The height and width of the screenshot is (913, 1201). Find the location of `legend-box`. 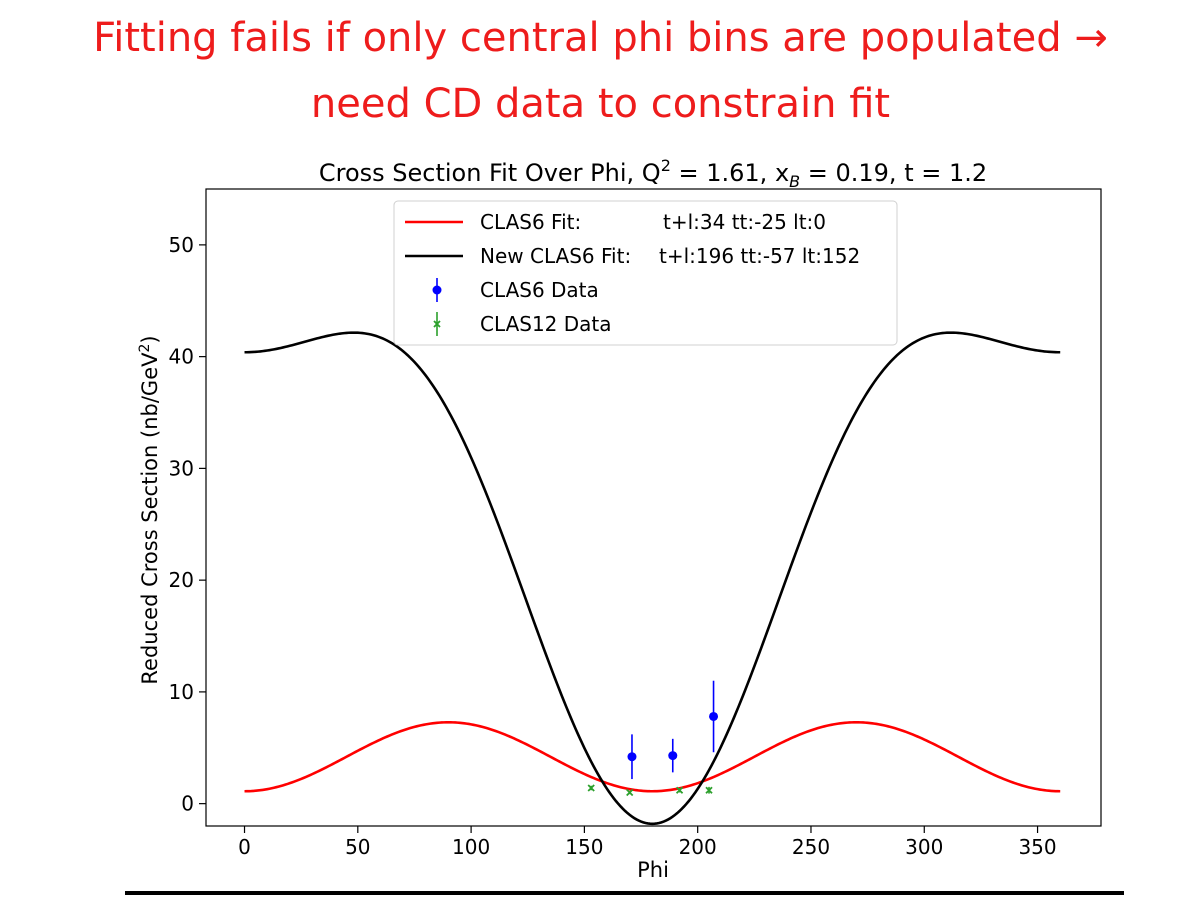

legend-box is located at coordinates (645, 273).